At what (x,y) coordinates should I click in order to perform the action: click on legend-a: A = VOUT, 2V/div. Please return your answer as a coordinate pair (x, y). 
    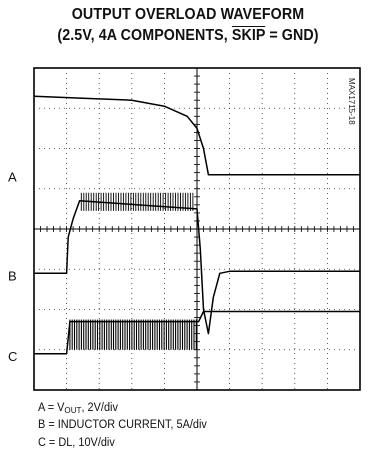
    Looking at the image, I should click on (78, 409).